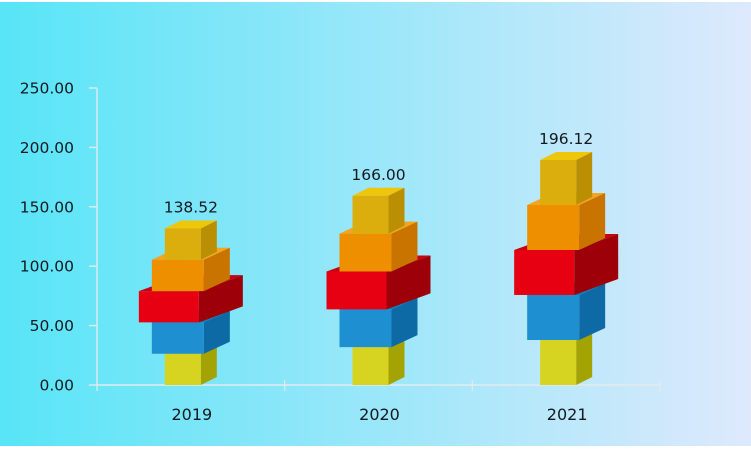 The image size is (751, 450). Describe the element at coordinates (47, 148) in the screenshot. I see `y-axis-tick-label: 200.00` at that location.